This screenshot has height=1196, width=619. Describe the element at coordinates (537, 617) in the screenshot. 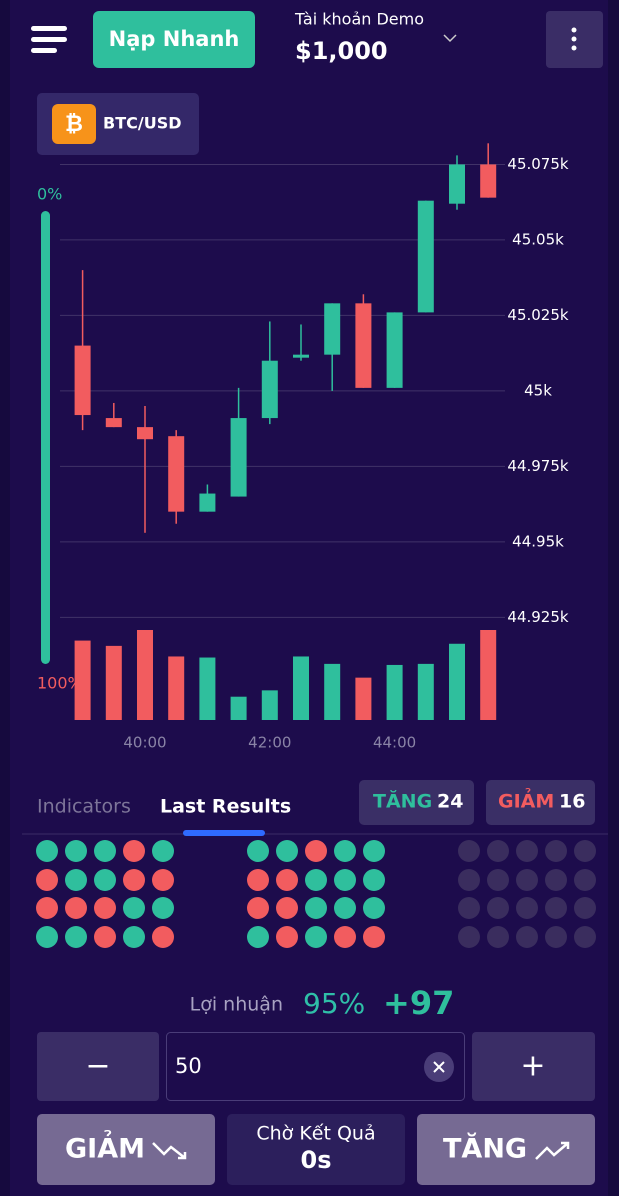

I see `y-tick-label: 44.925k` at that location.